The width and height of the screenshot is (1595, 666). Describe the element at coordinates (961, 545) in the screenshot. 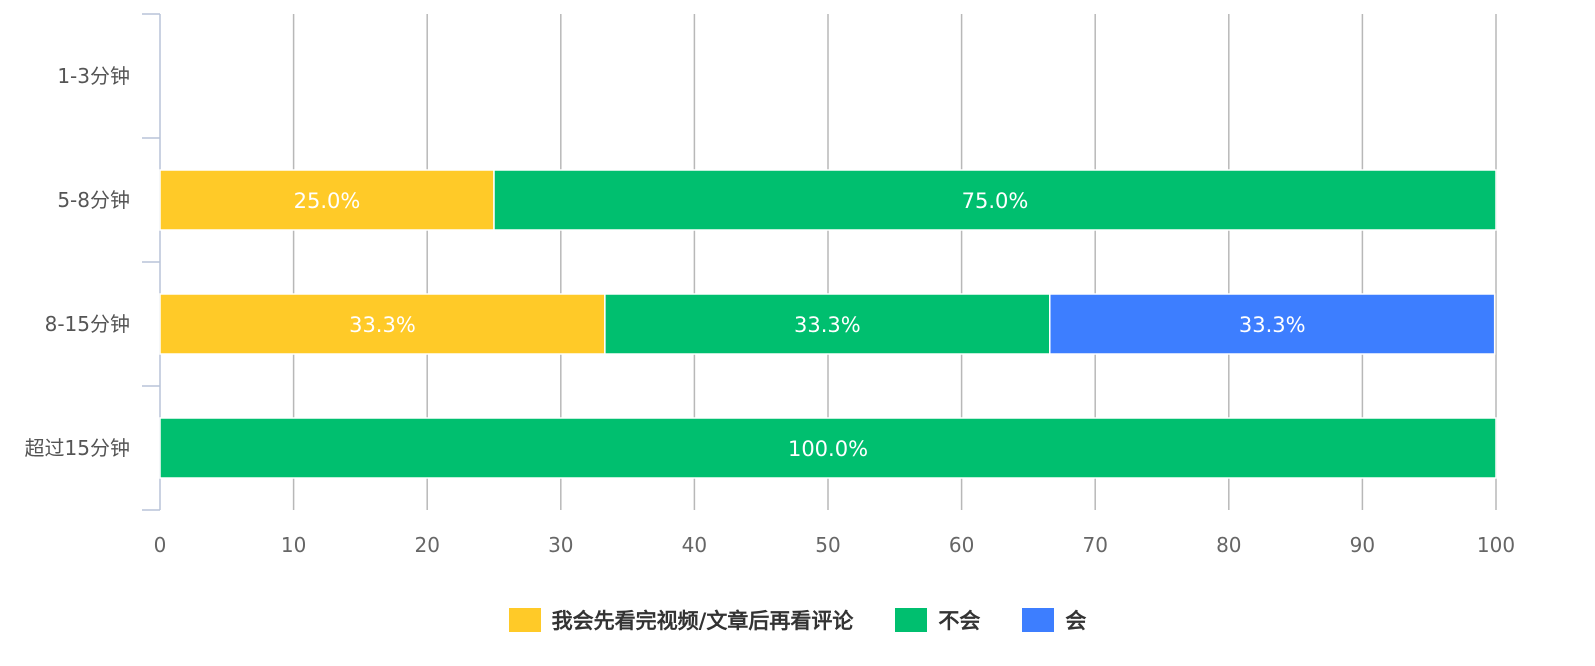

I see `x-tick-label: 60` at that location.